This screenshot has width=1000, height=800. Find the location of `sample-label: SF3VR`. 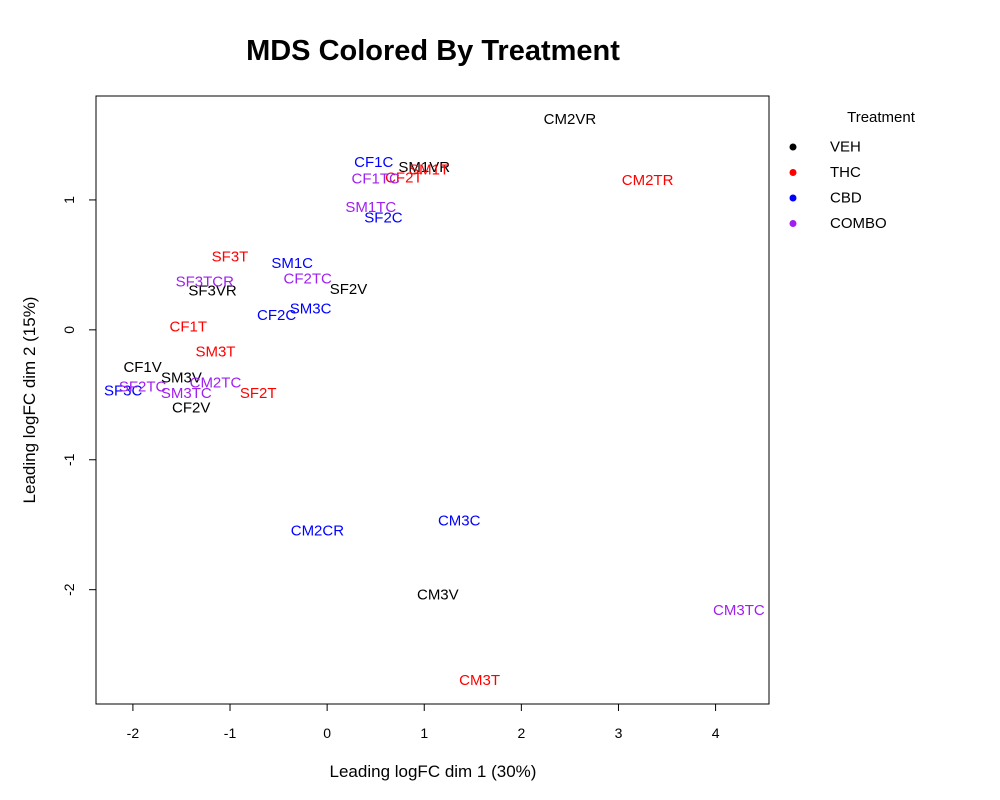

sample-label: SF3VR is located at coordinates (212, 290).